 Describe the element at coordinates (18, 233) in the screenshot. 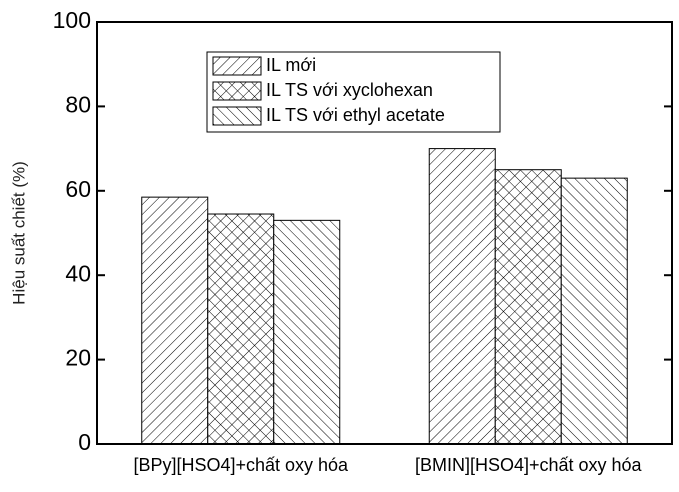

I see `y-axis-label: Hiệu suất chiết (%)` at that location.